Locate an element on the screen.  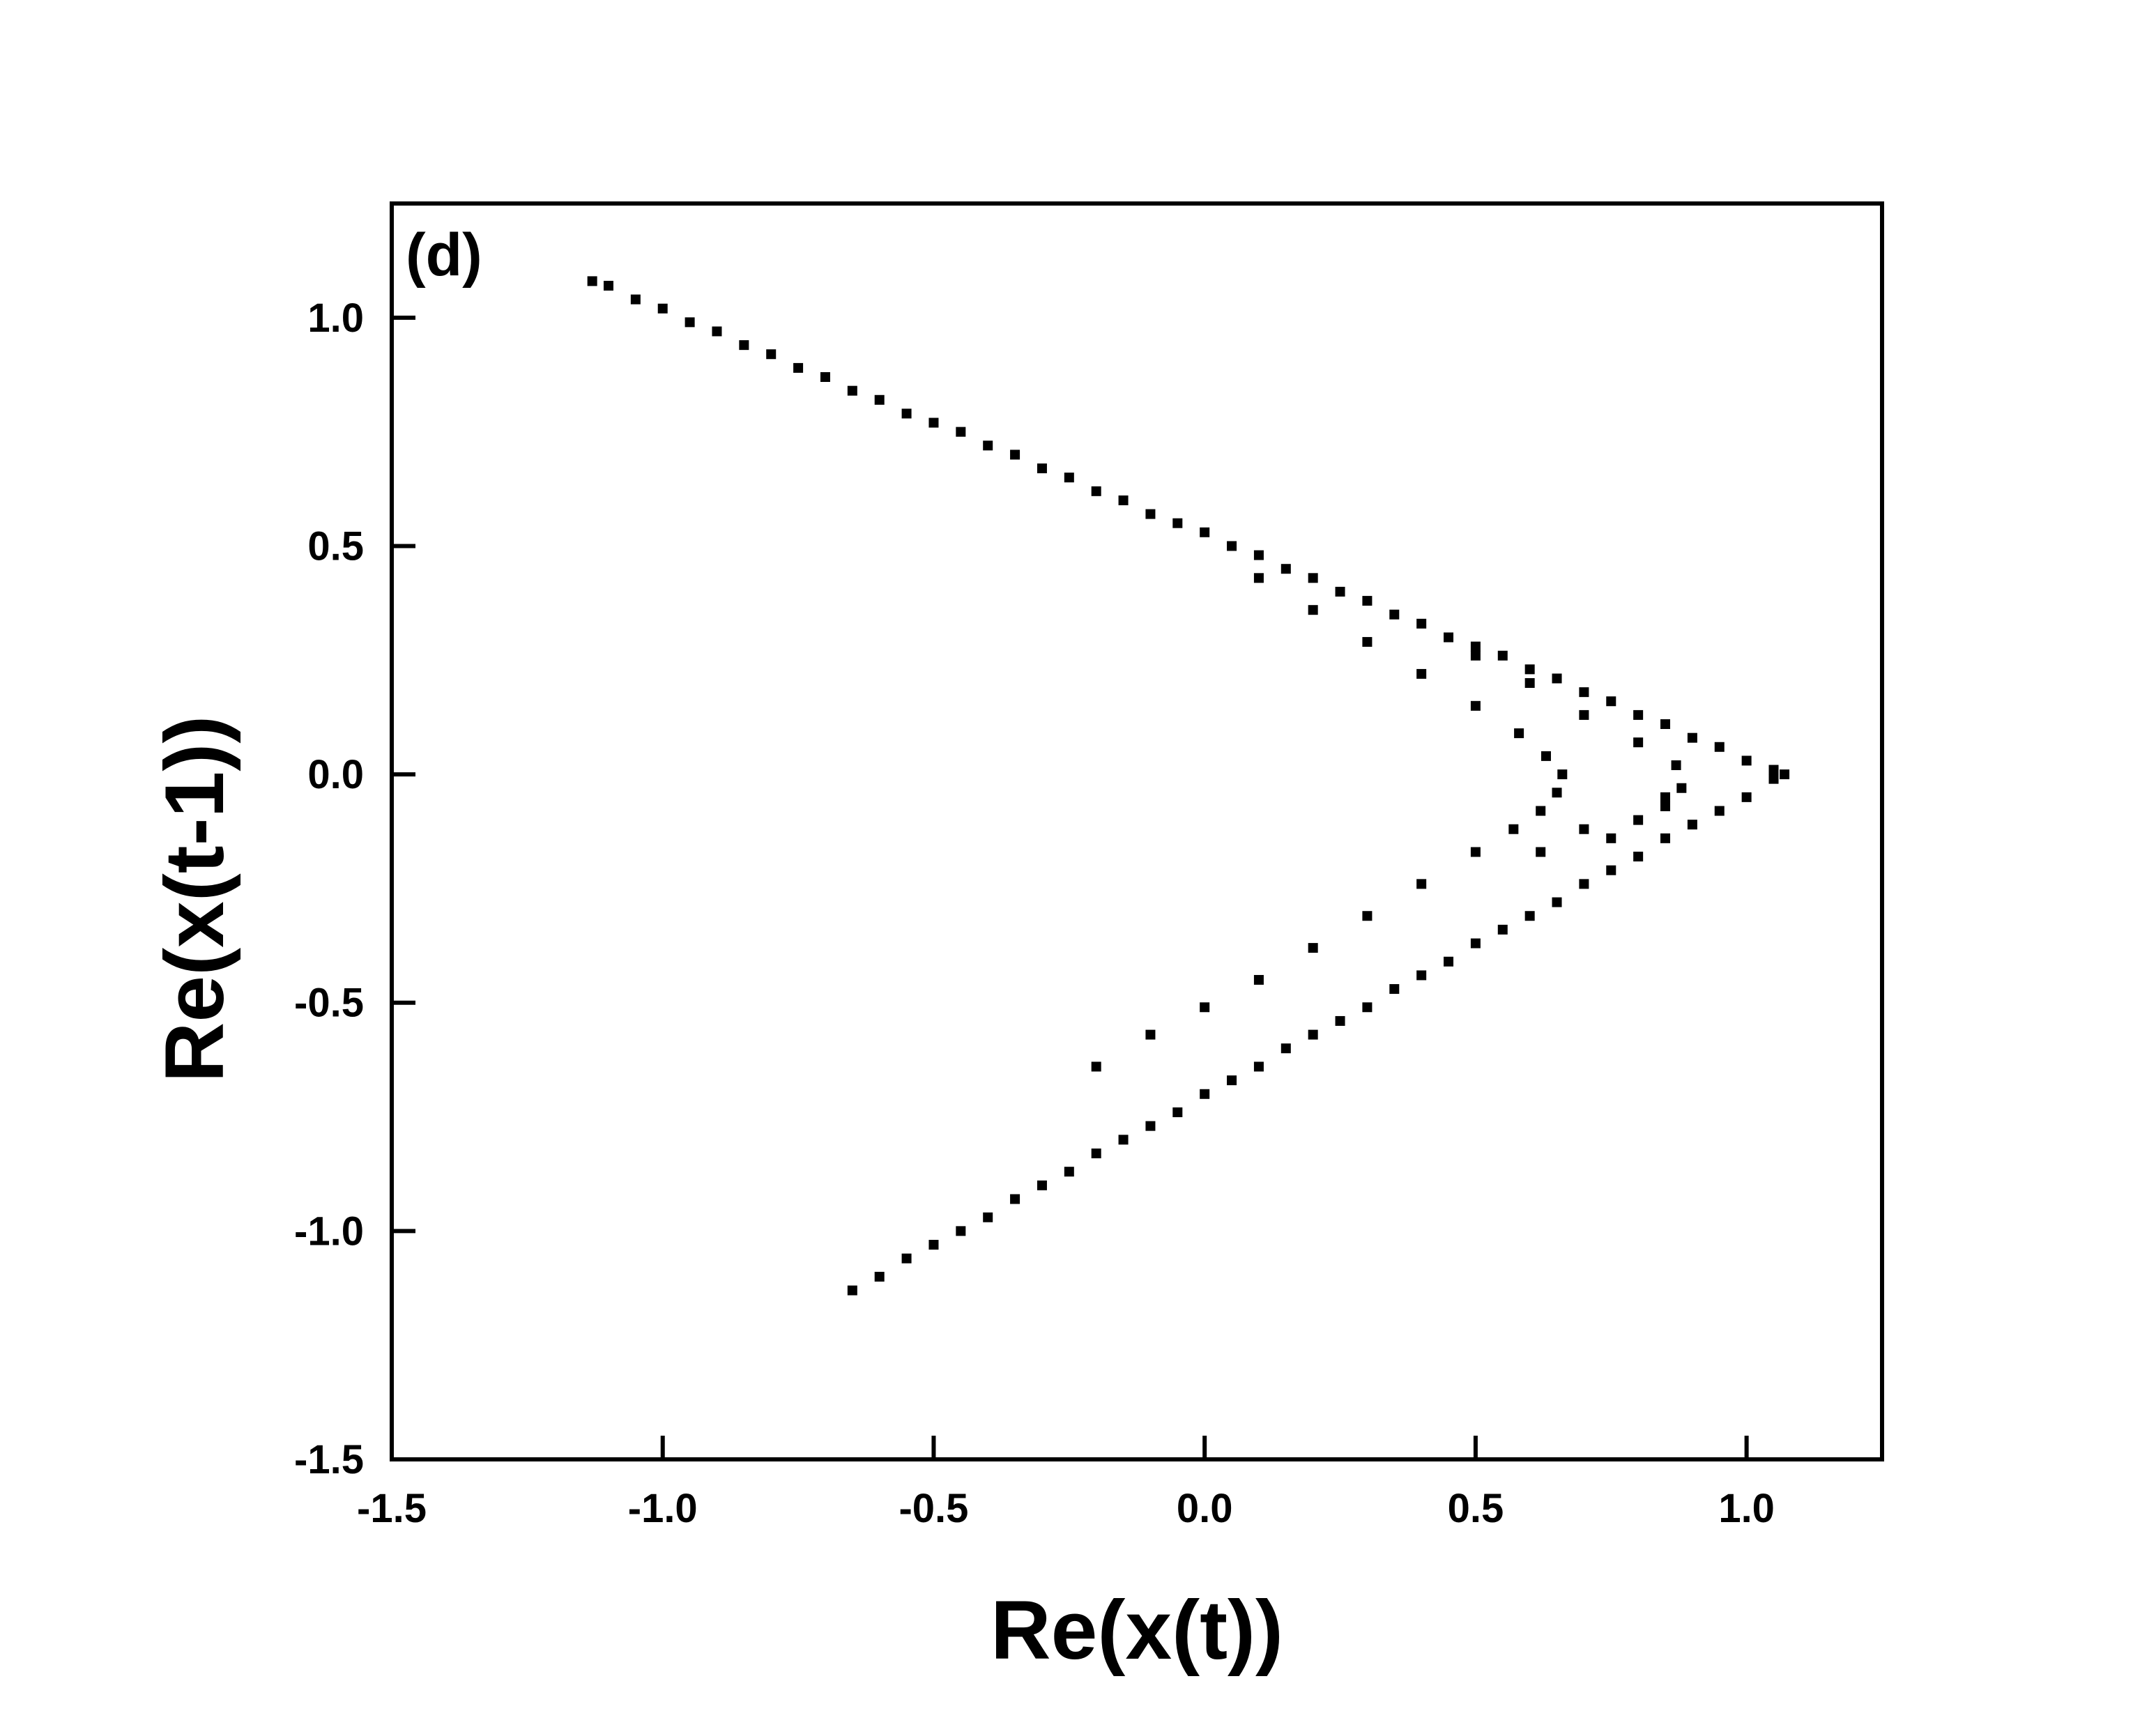
x-tick-label: 0.5 is located at coordinates (1476, 1508).